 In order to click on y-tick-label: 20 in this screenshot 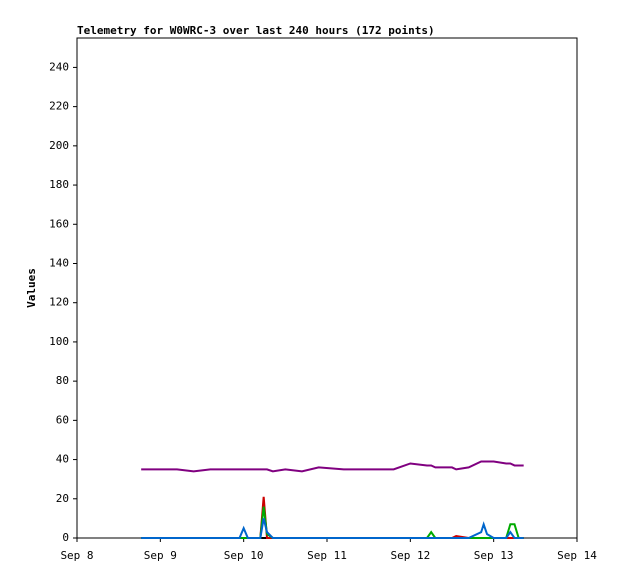, I will do `click(62, 498)`.